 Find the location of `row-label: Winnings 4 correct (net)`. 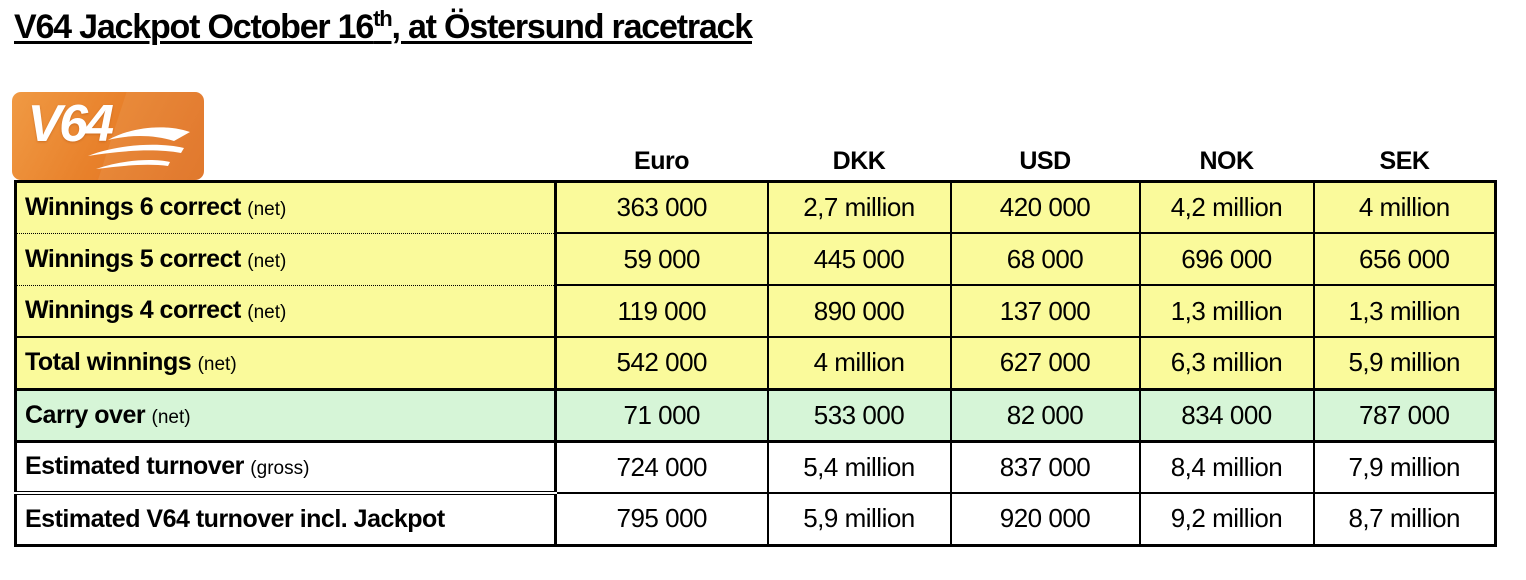

row-label: Winnings 4 correct (net) is located at coordinates (285, 310).